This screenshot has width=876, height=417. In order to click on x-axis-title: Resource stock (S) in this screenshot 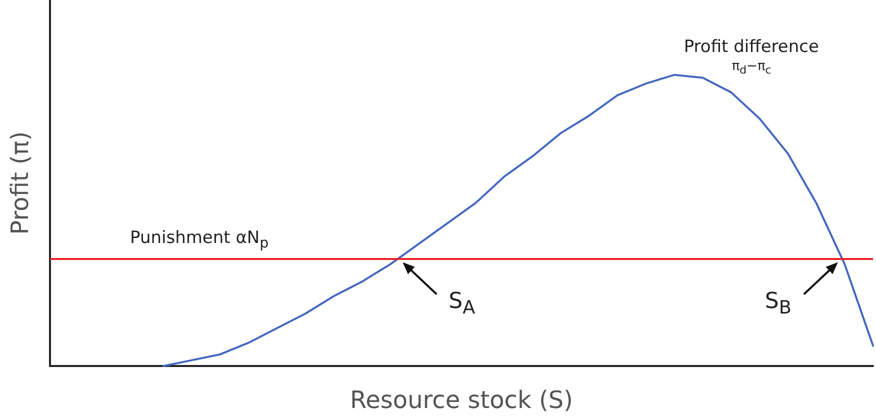, I will do `click(461, 400)`.